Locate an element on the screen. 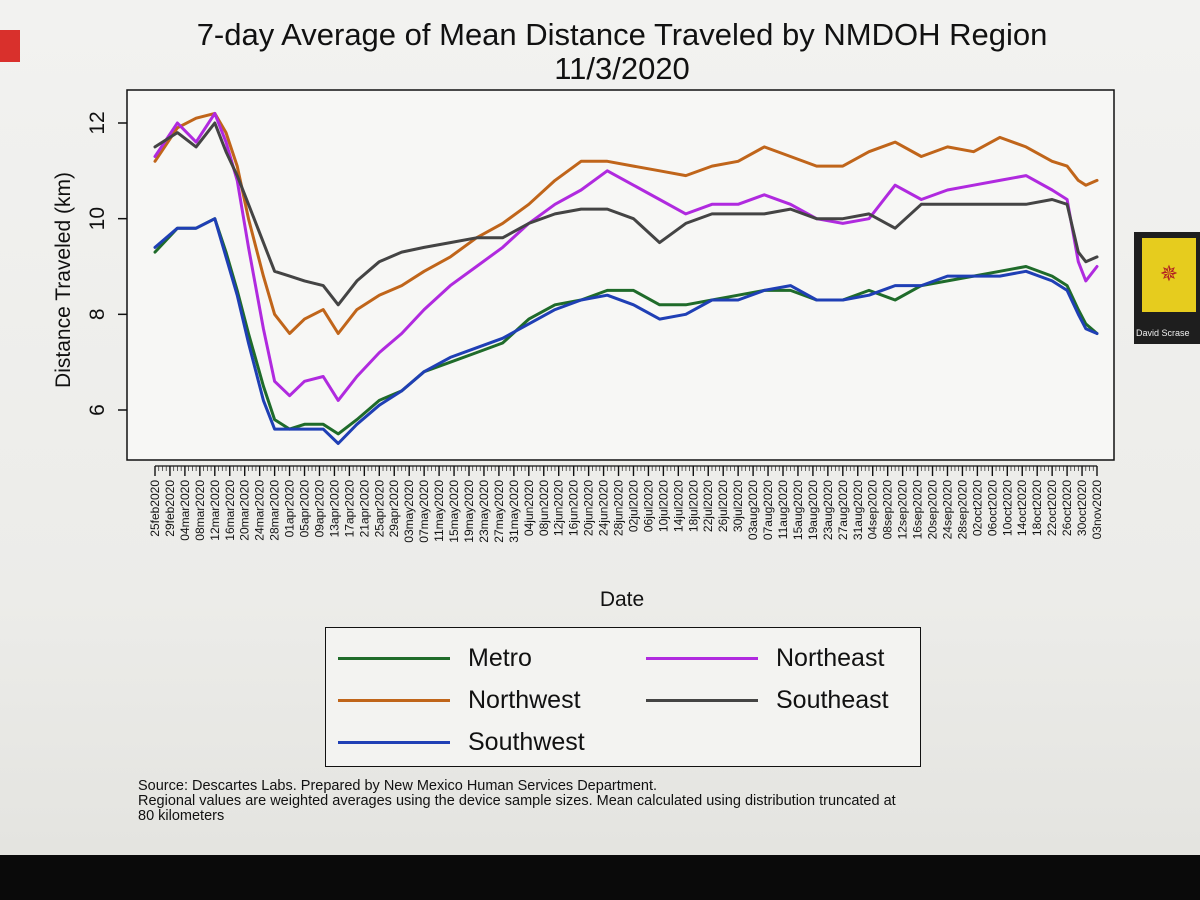  x-tick-label: 12sep2020 is located at coordinates (903, 510).